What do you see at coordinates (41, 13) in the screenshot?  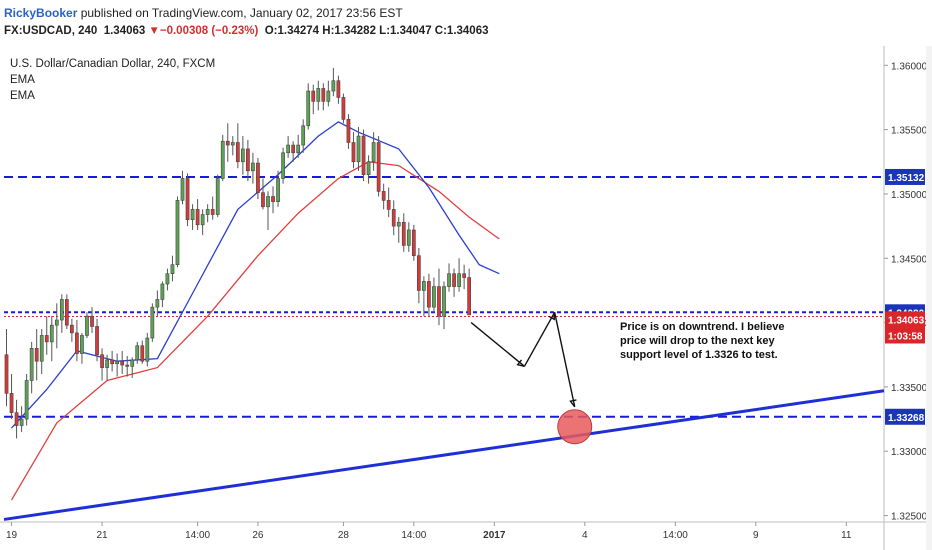 I see `author-name: RickyBooker` at bounding box center [41, 13].